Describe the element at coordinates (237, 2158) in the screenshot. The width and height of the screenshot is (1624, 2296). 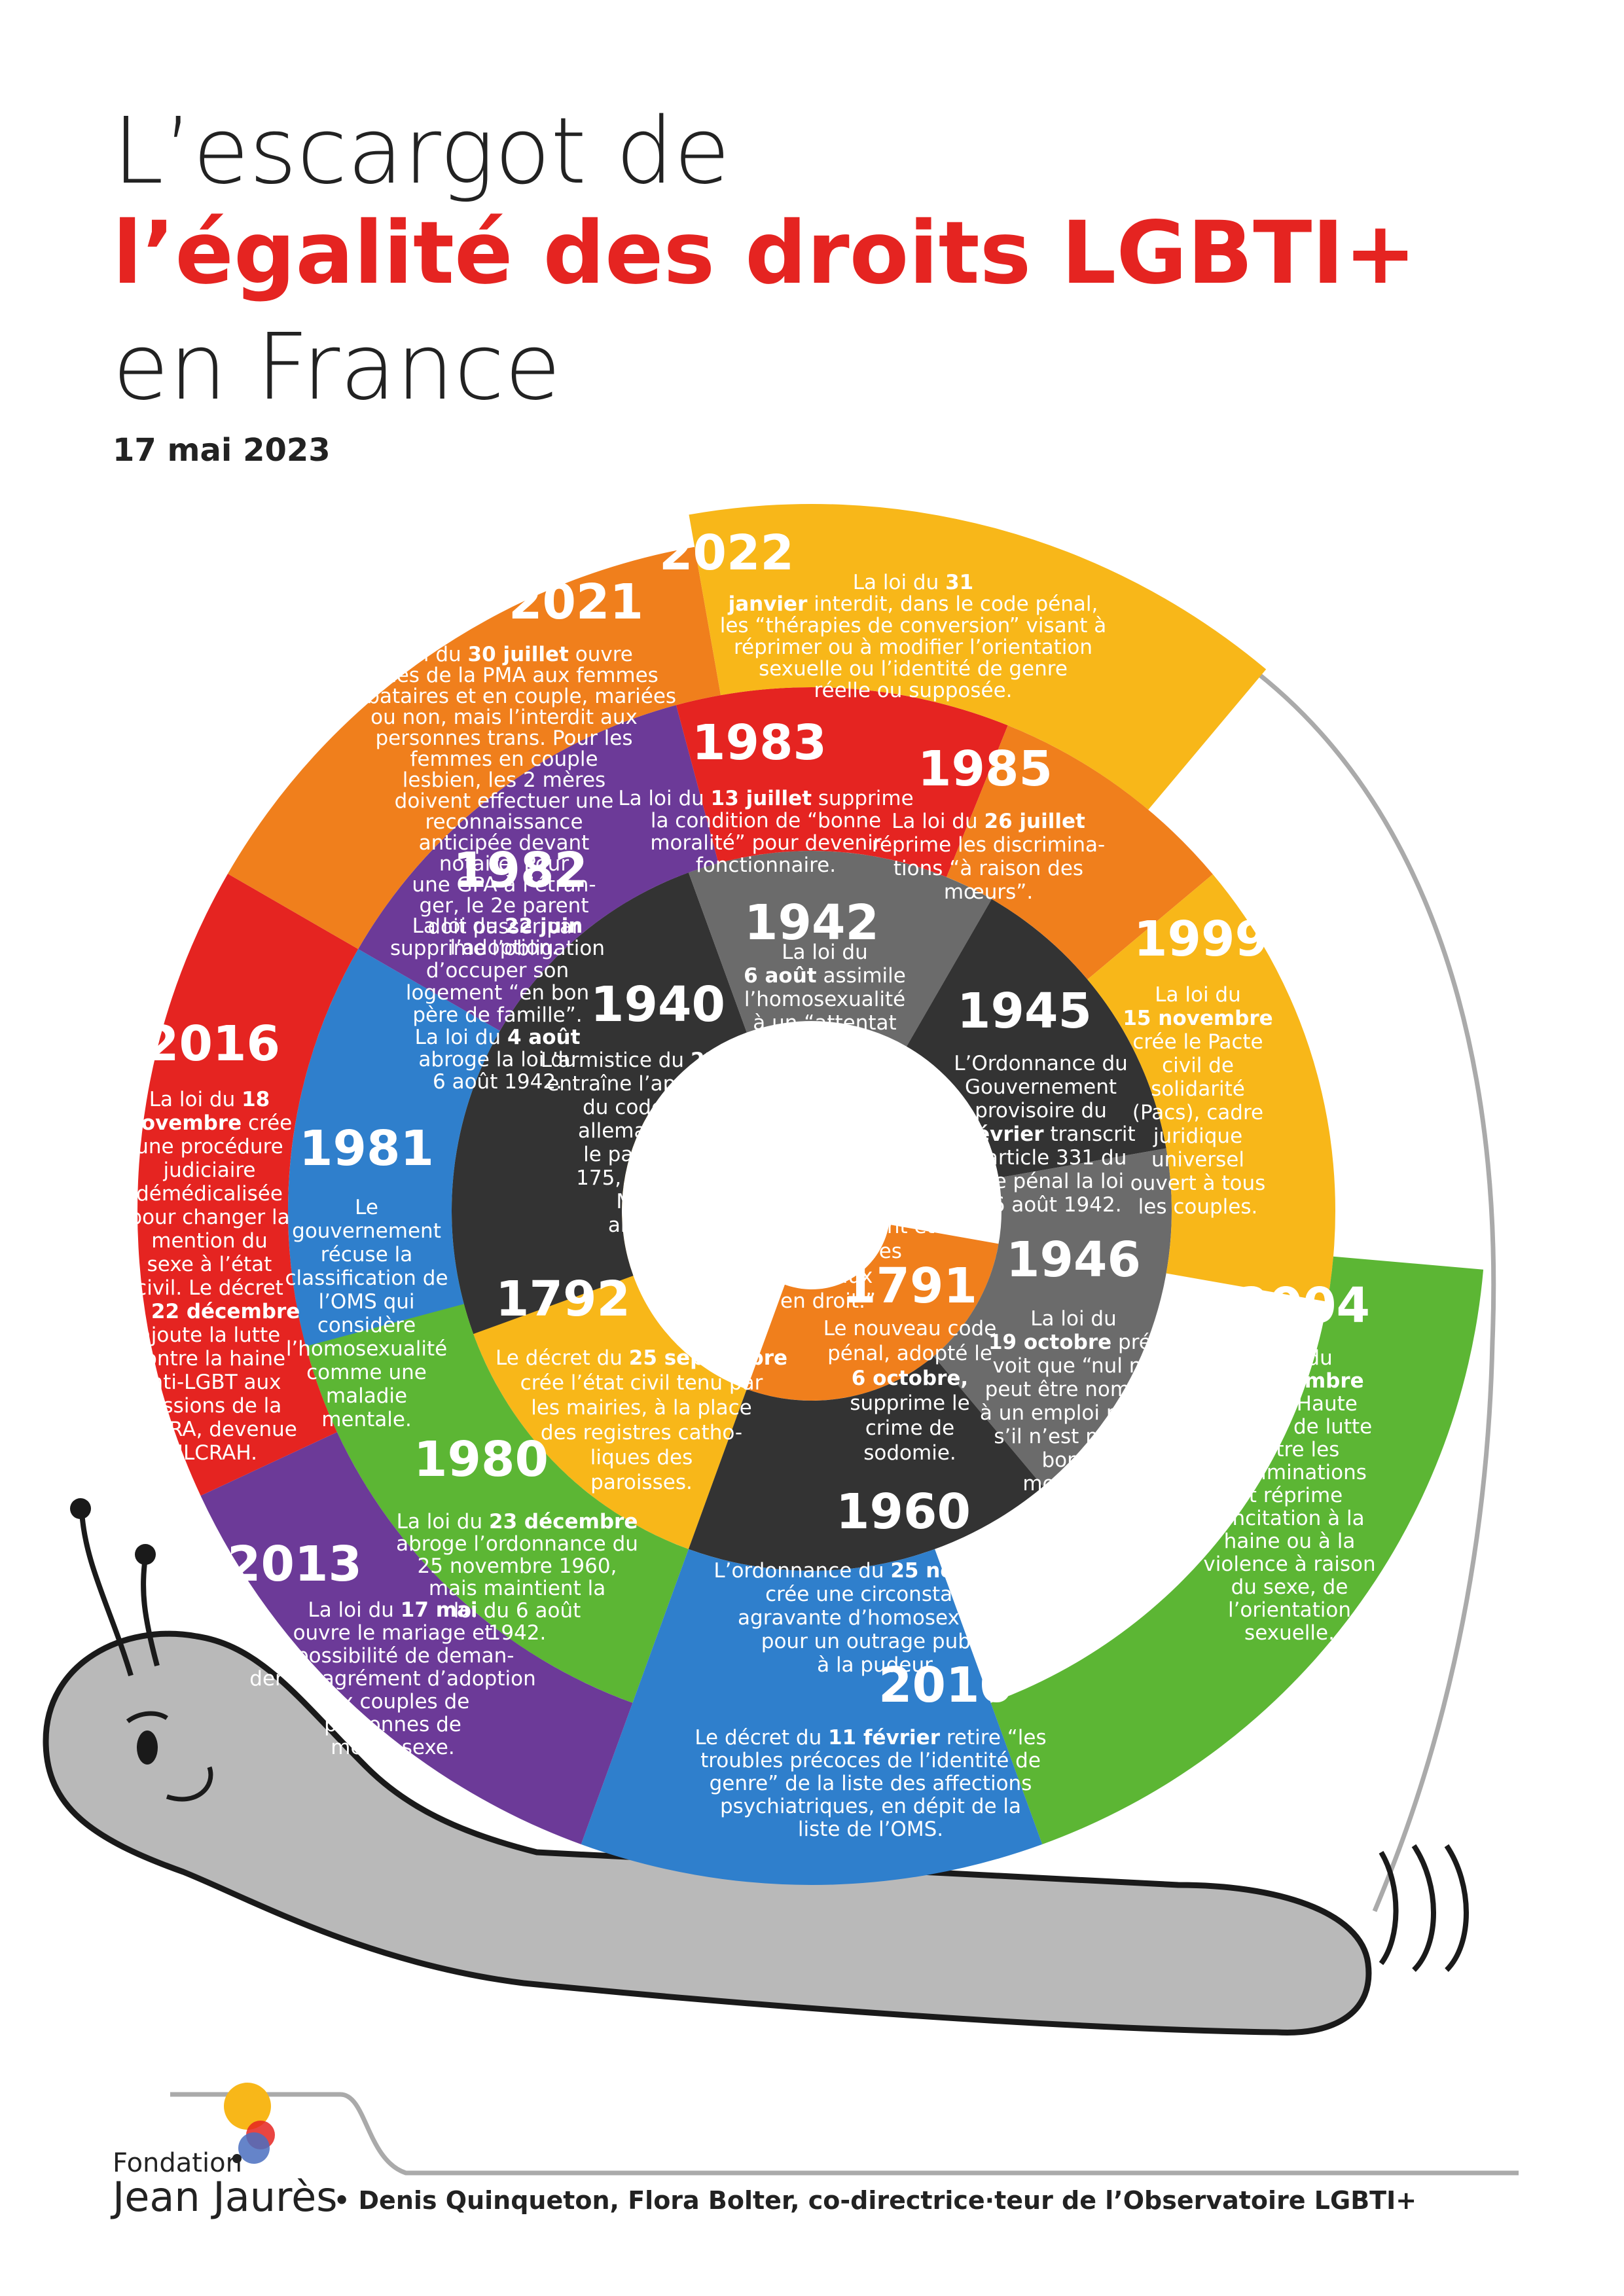
I see `logo-dot` at that location.